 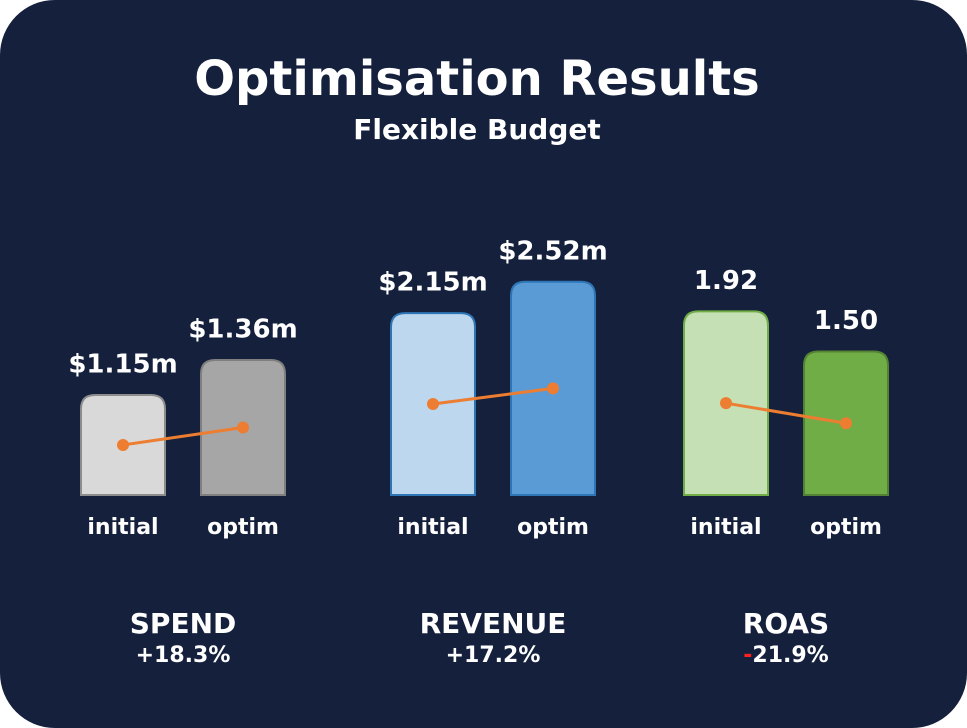 I want to click on value-label: $2.52m, so click(x=552, y=251).